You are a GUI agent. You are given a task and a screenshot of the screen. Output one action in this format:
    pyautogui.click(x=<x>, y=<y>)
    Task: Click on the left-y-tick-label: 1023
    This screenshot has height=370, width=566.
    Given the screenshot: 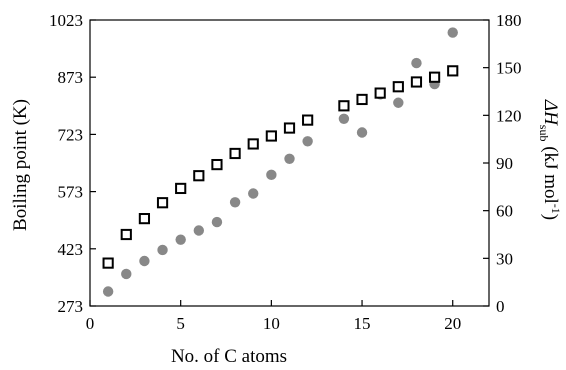 What is the action you would take?
    pyautogui.click(x=66, y=20)
    